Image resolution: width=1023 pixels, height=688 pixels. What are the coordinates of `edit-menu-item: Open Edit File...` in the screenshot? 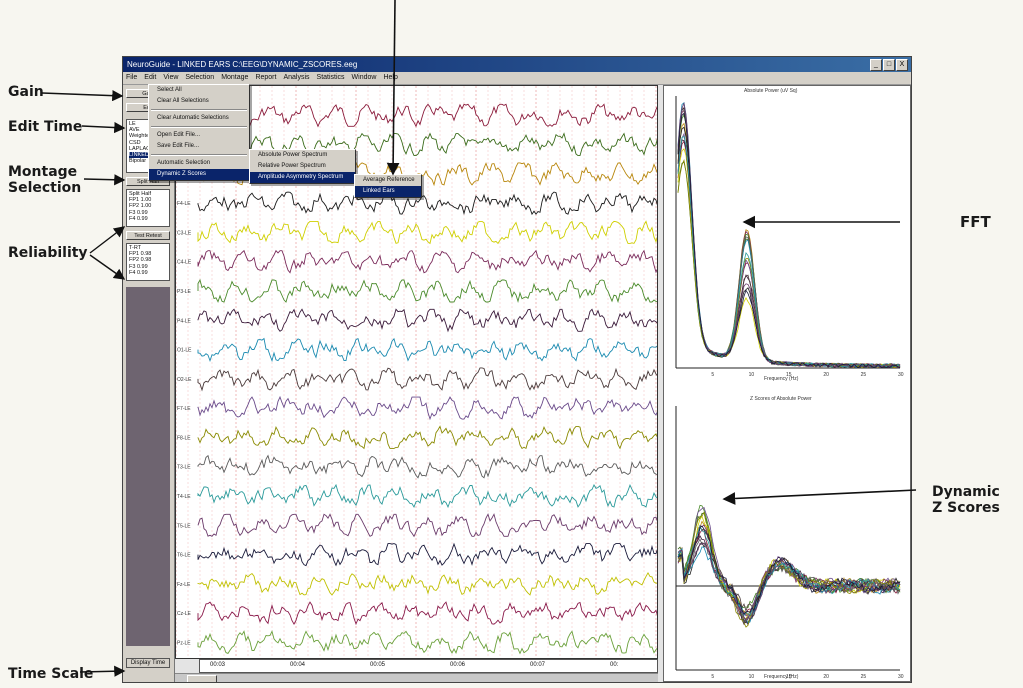 It's located at (179, 135).